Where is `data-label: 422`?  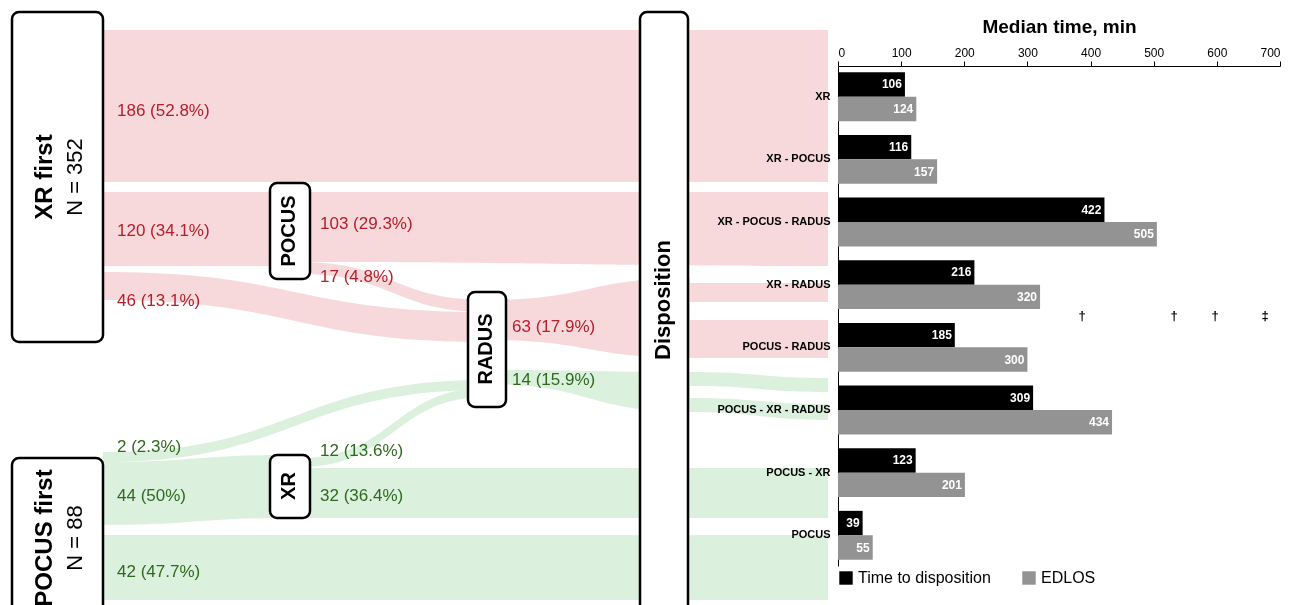 data-label: 422 is located at coordinates (1091, 209).